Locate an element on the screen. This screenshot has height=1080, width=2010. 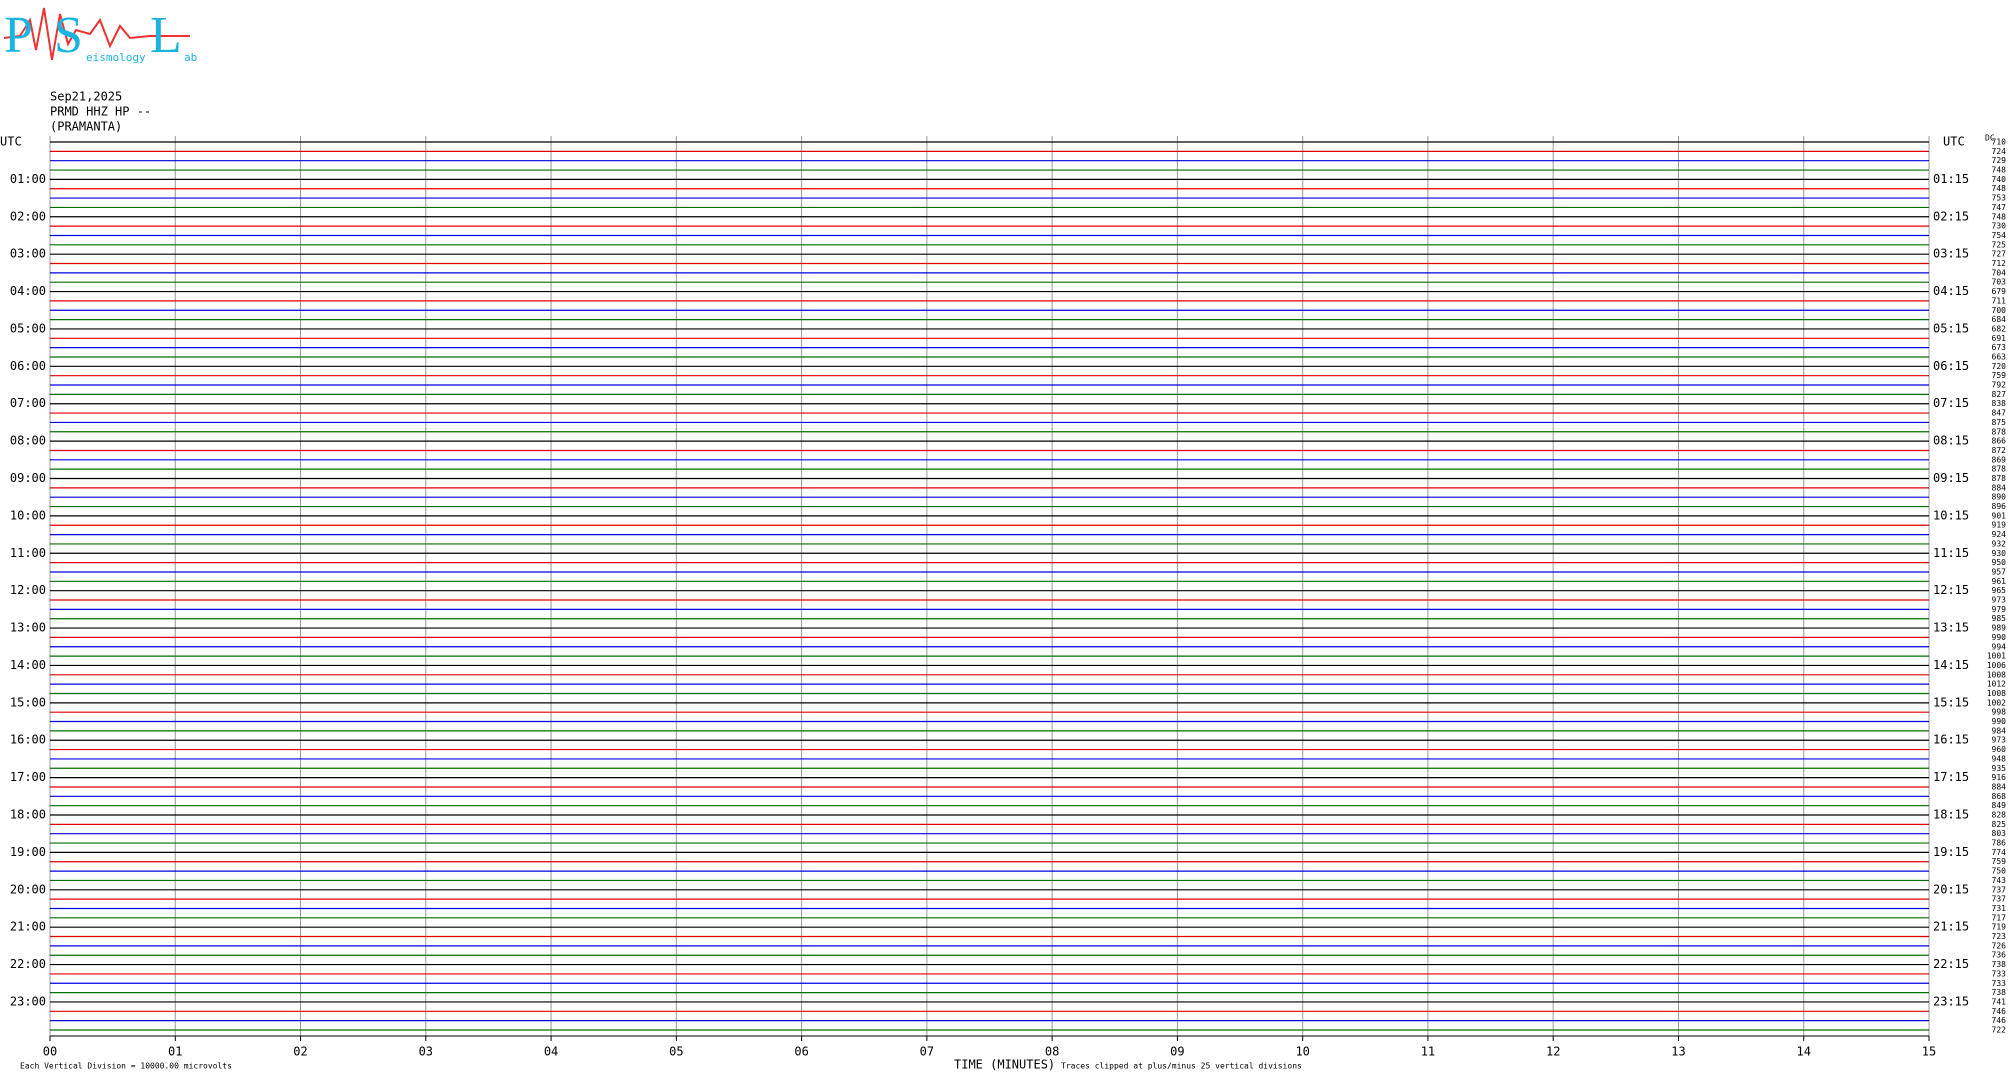
dc-offset: 1002 is located at coordinates (1996, 702).